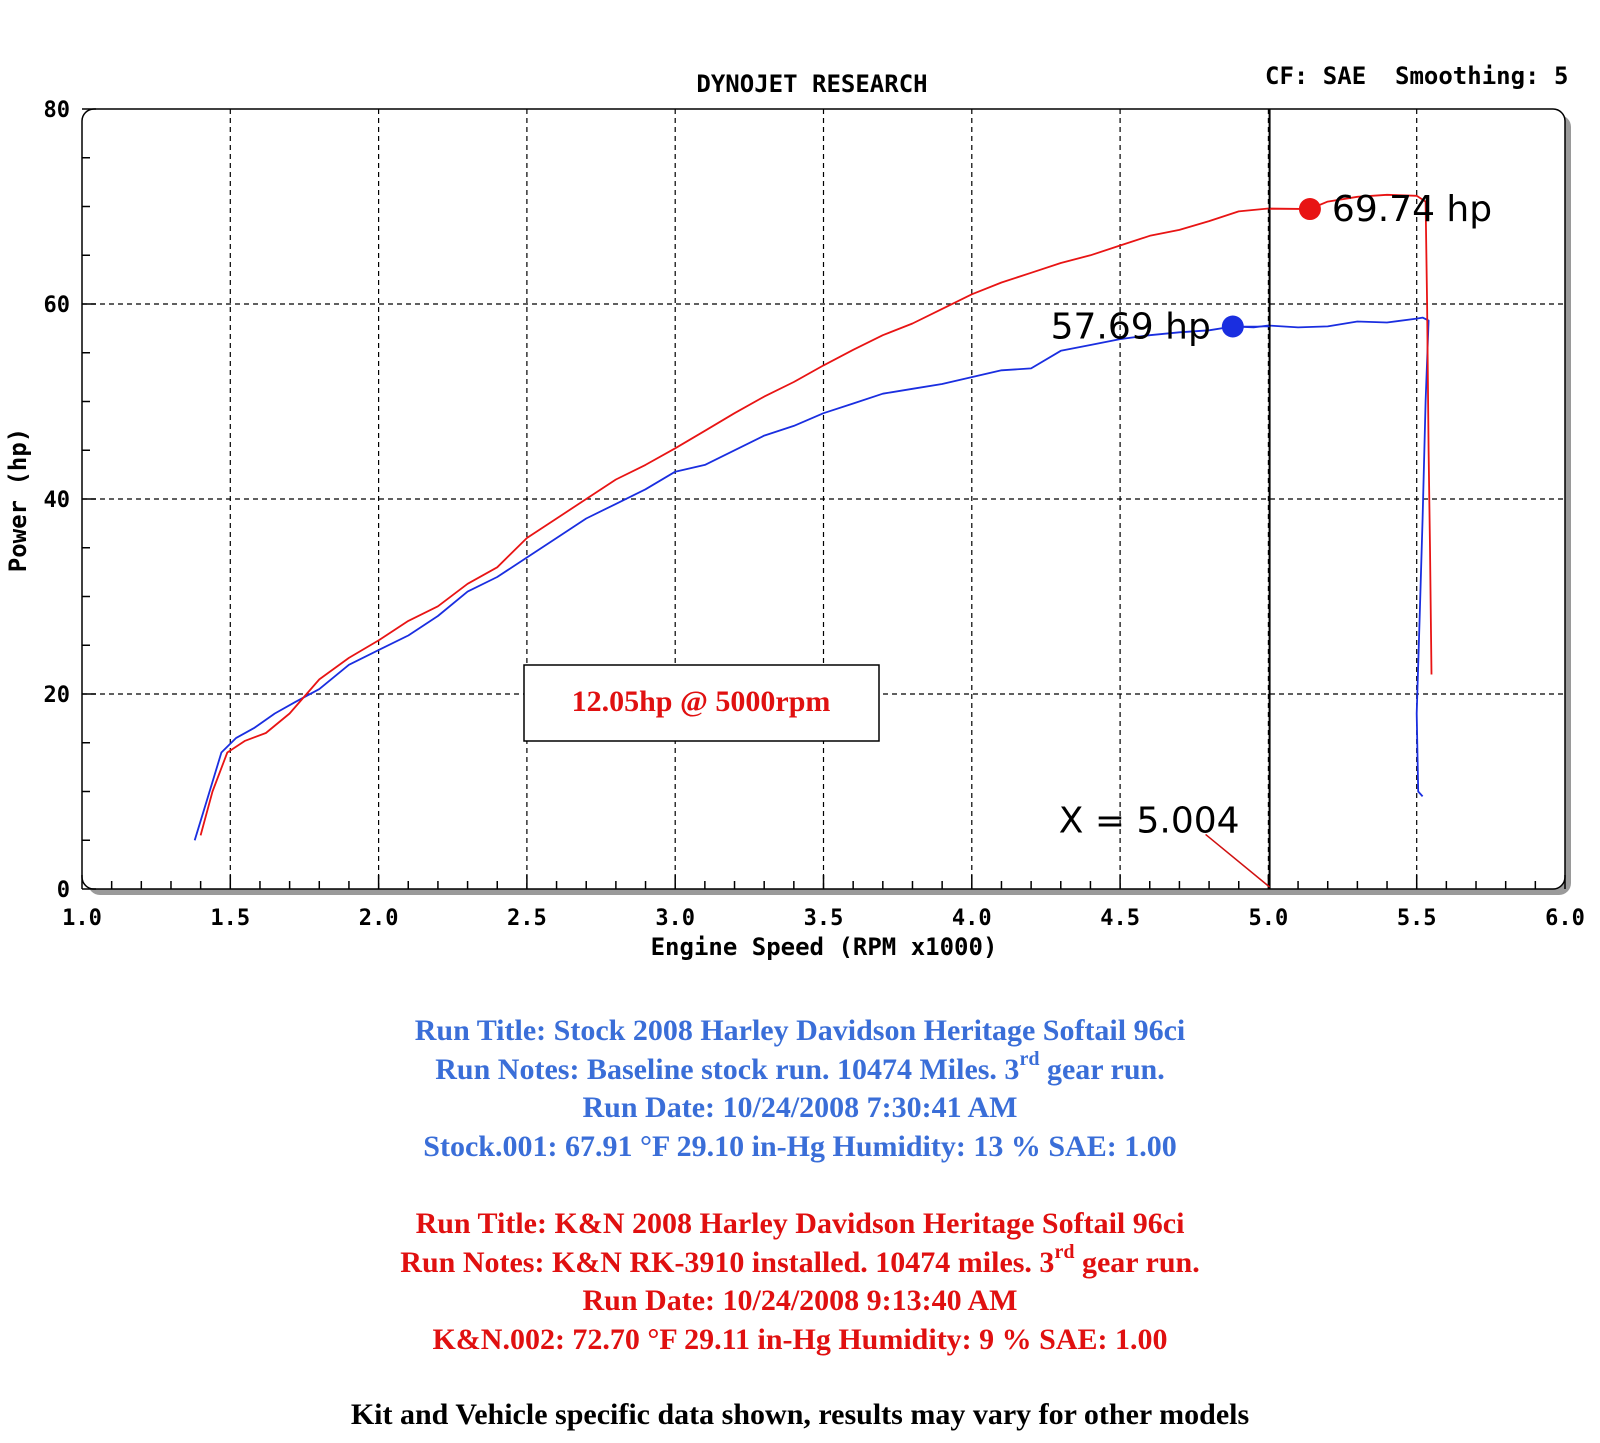 Image resolution: width=1600 pixels, height=1443 pixels. Describe the element at coordinates (63, 890) in the screenshot. I see `y-tick-label: 0` at that location.